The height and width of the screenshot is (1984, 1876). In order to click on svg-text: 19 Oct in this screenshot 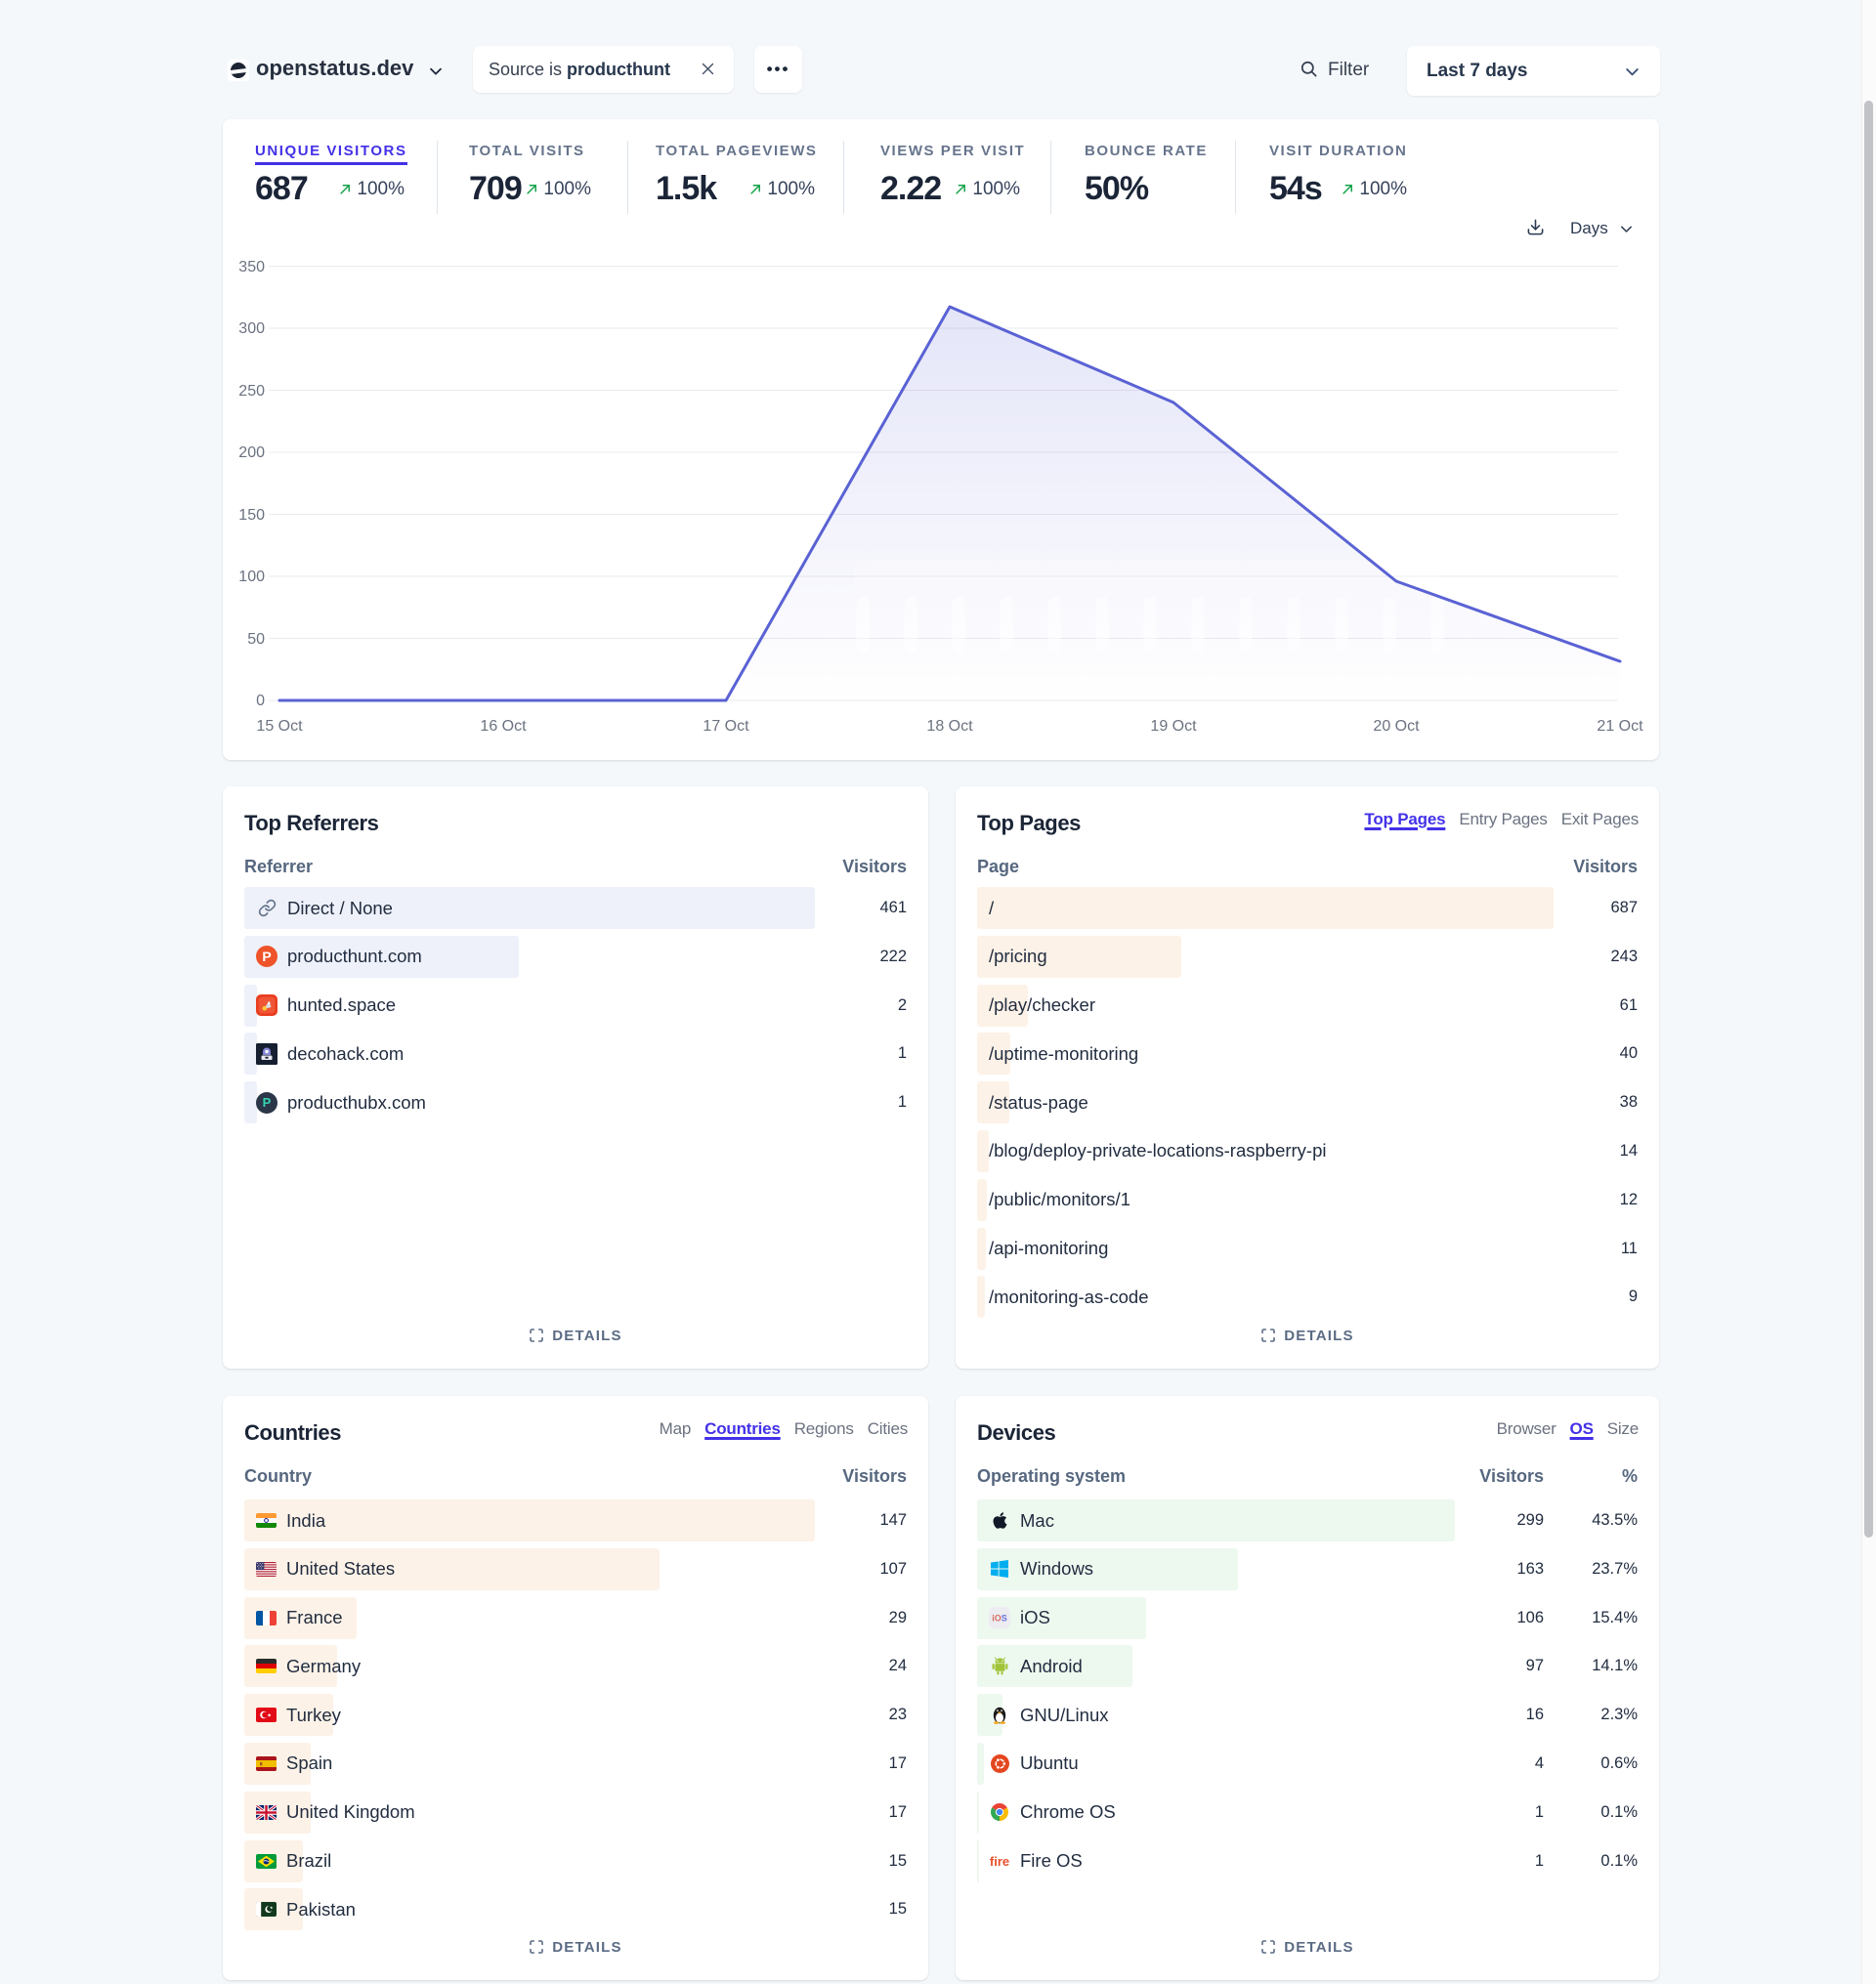, I will do `click(1173, 726)`.